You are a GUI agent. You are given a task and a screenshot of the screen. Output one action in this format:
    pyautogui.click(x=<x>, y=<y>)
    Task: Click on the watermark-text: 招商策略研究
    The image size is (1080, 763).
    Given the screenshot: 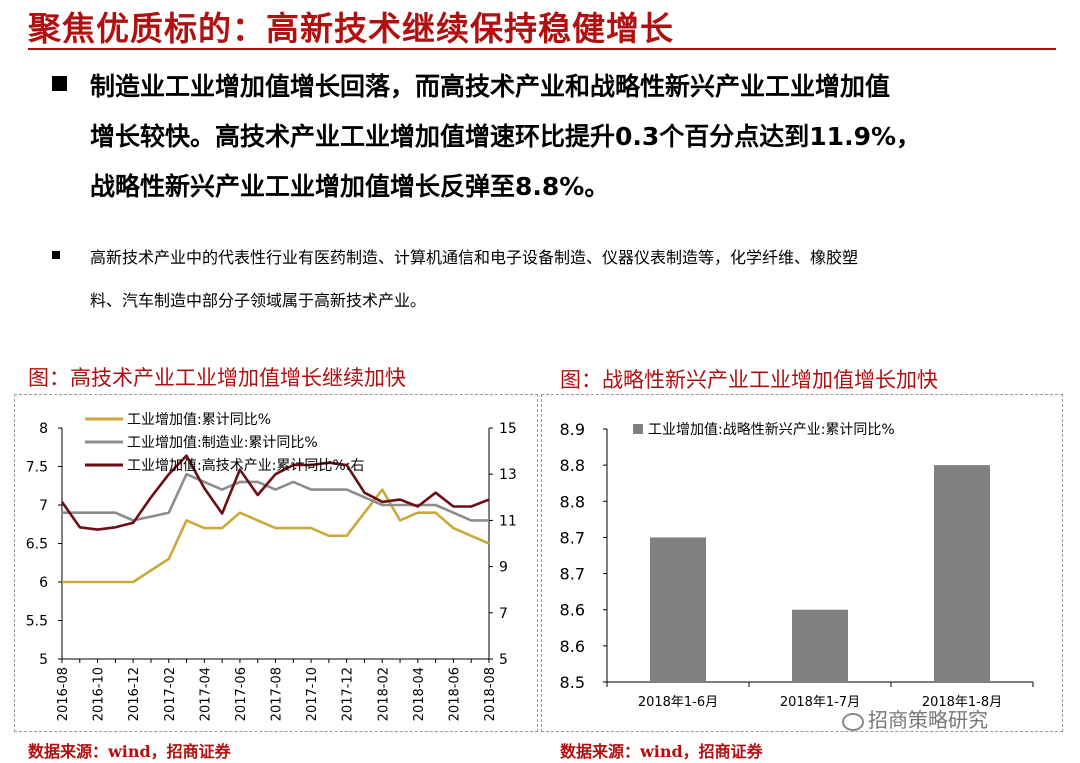 What is the action you would take?
    pyautogui.click(x=928, y=720)
    